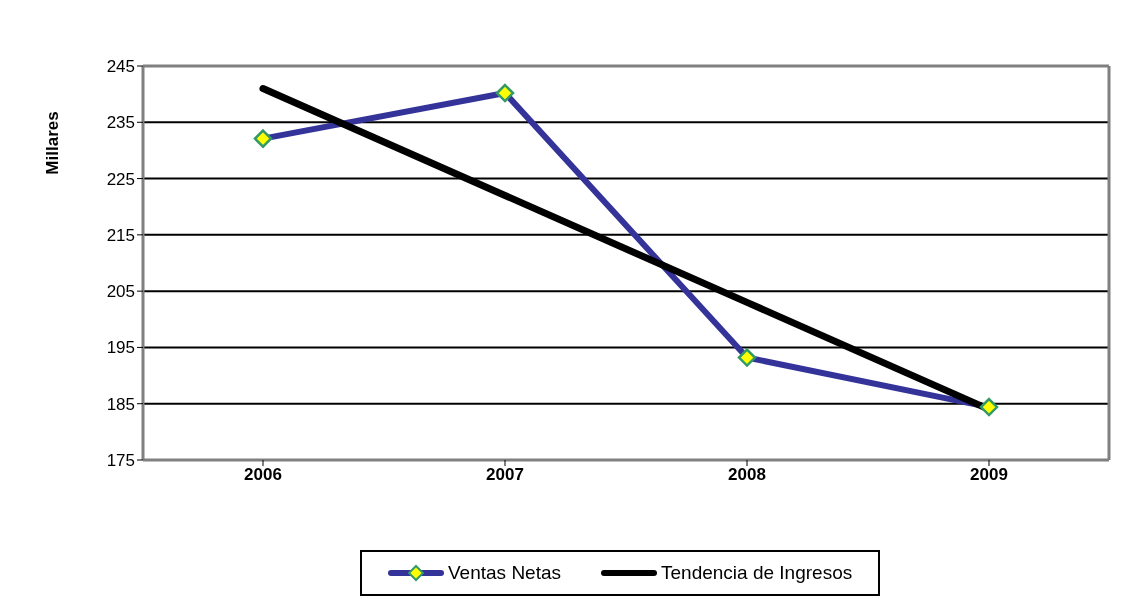 The width and height of the screenshot is (1131, 616). I want to click on y-tick-label: 245, so click(120, 67).